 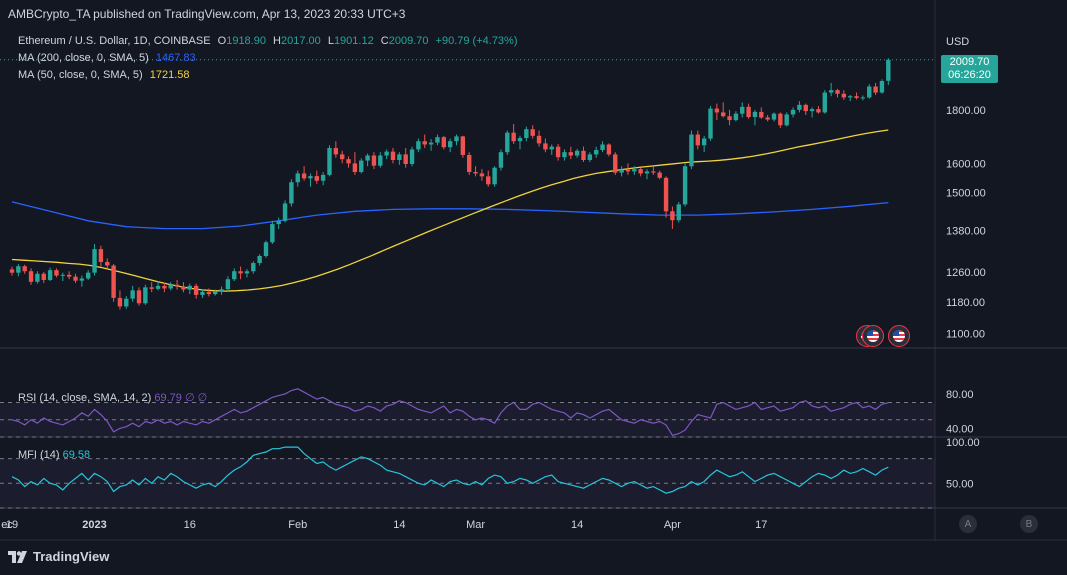 I want to click on last-price: 2009.70, so click(x=969, y=62).